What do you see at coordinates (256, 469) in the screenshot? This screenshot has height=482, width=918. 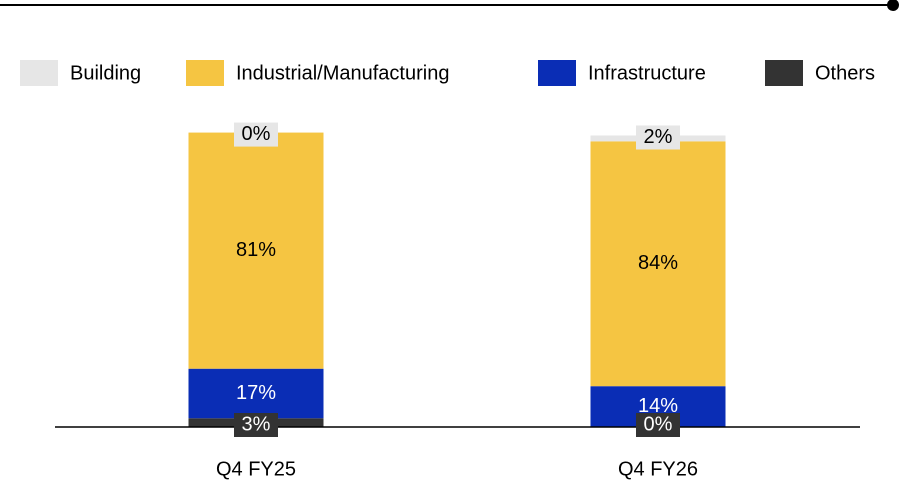 I see `x-tick-label: Q4 FY25` at bounding box center [256, 469].